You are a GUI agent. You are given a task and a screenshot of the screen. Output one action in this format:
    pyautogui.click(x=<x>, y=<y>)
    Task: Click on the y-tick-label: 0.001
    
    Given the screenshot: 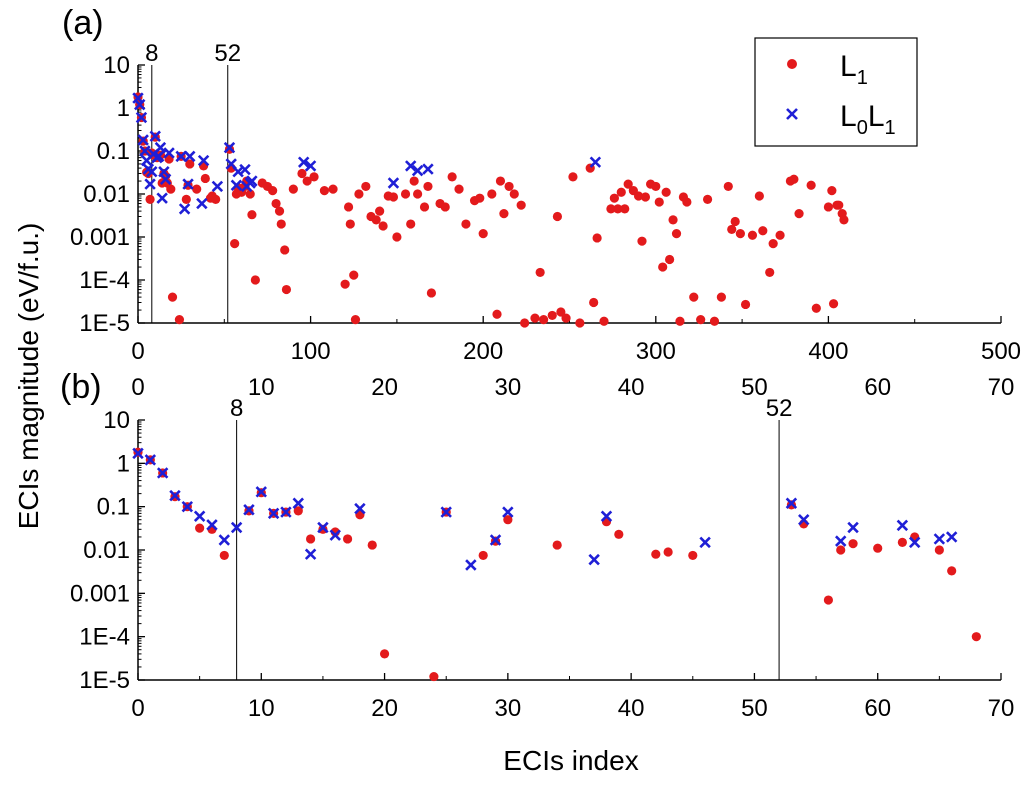 What is the action you would take?
    pyautogui.click(x=100, y=593)
    